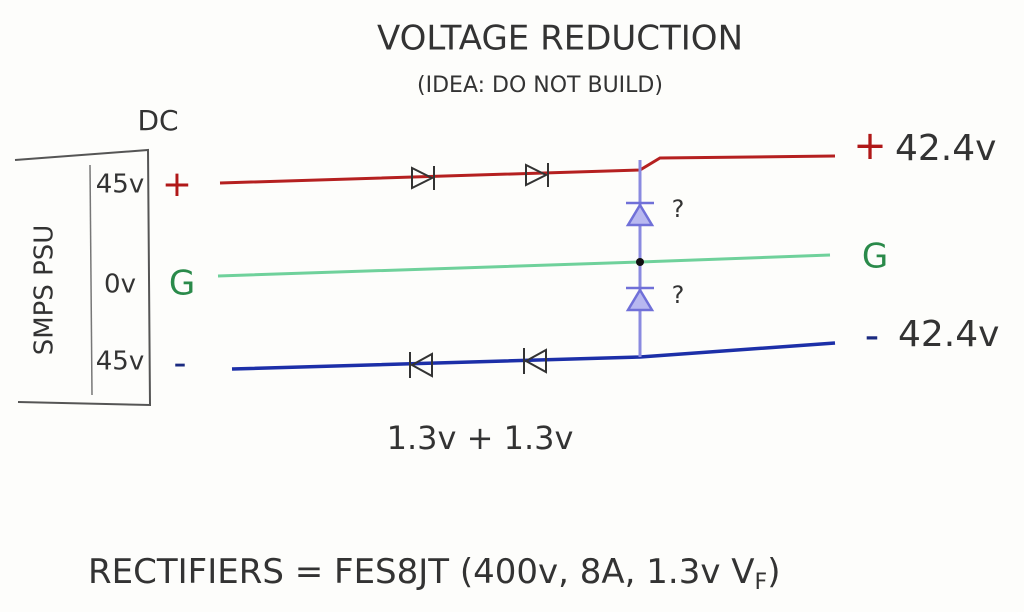  What do you see at coordinates (540, 85) in the screenshot?
I see `subtitle: (IDEA: DO NOT BUILD)` at bounding box center [540, 85].